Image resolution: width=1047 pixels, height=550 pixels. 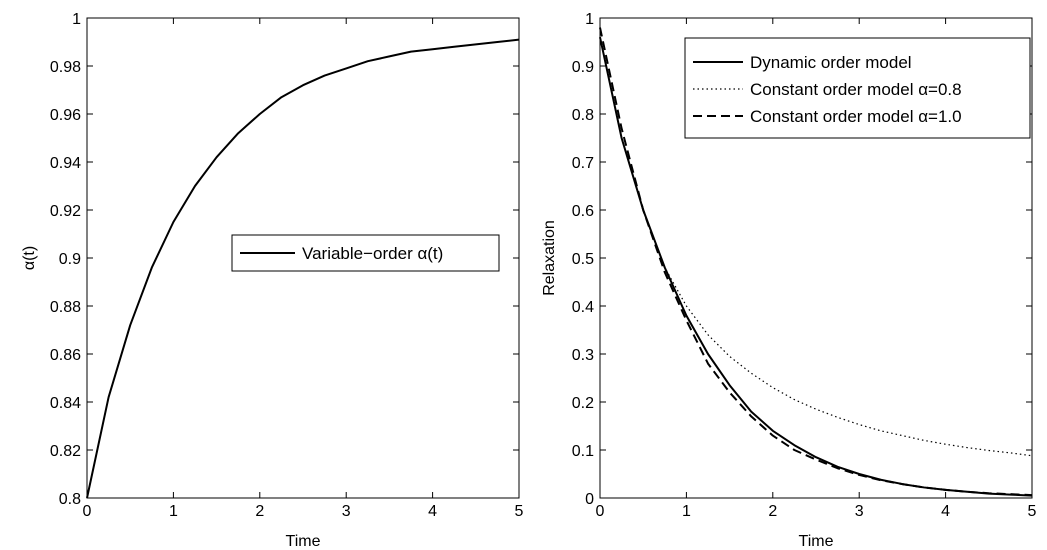 I want to click on relaxation-plot-xtick-label: 4, so click(x=945, y=511).